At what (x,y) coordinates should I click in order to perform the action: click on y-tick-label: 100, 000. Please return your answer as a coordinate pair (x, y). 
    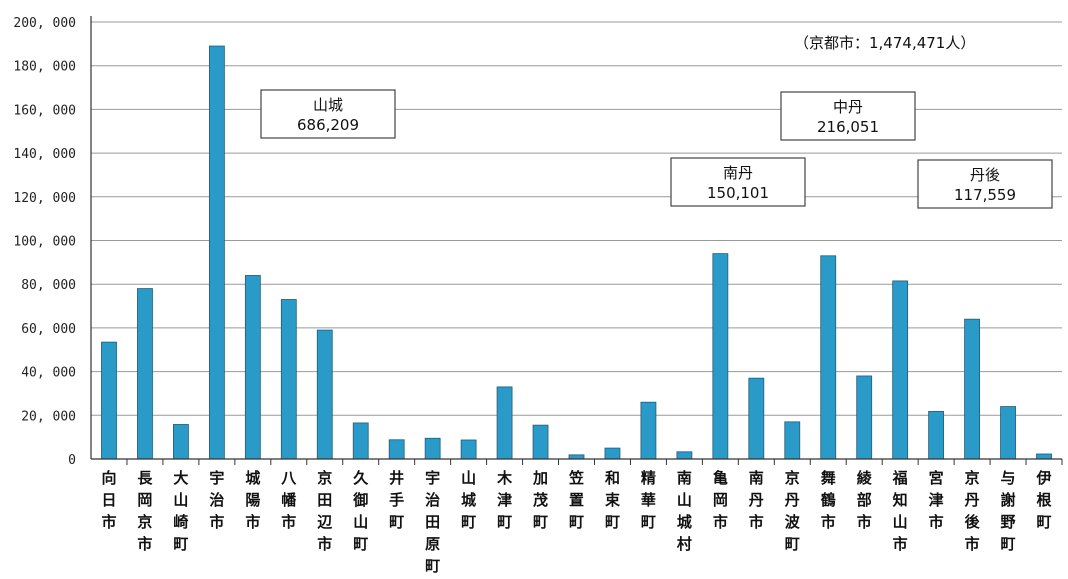
    Looking at the image, I should click on (44, 242).